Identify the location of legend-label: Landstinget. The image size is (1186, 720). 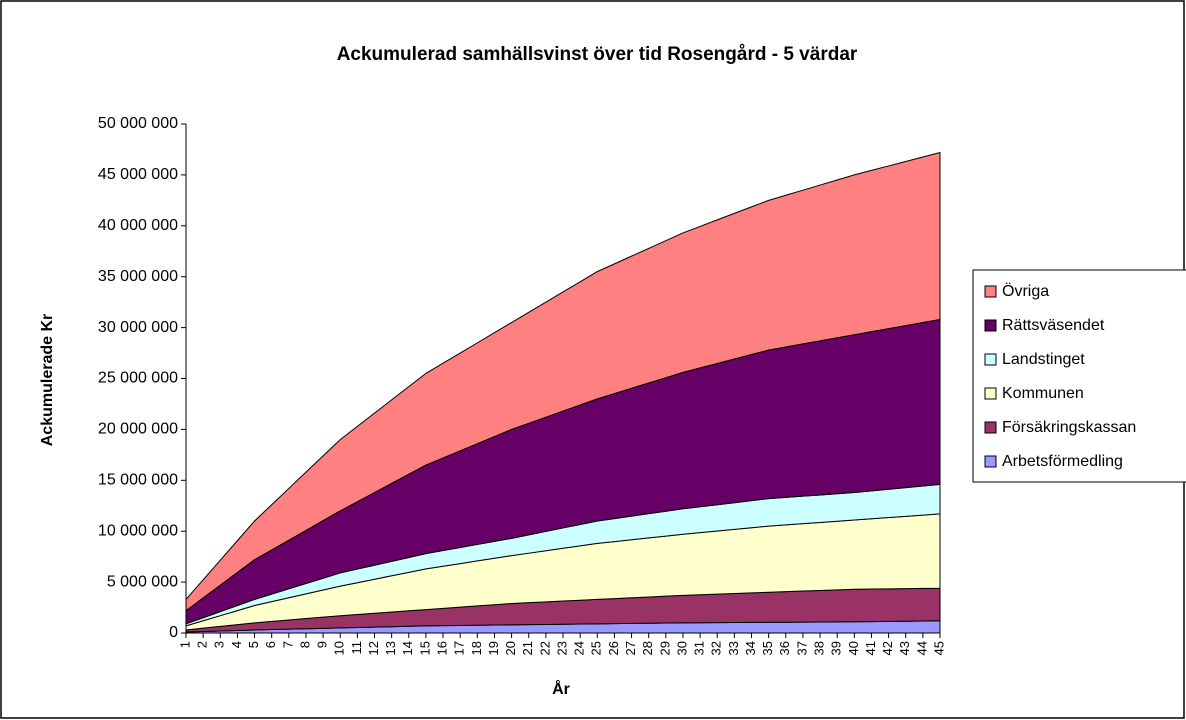
(1043, 359).